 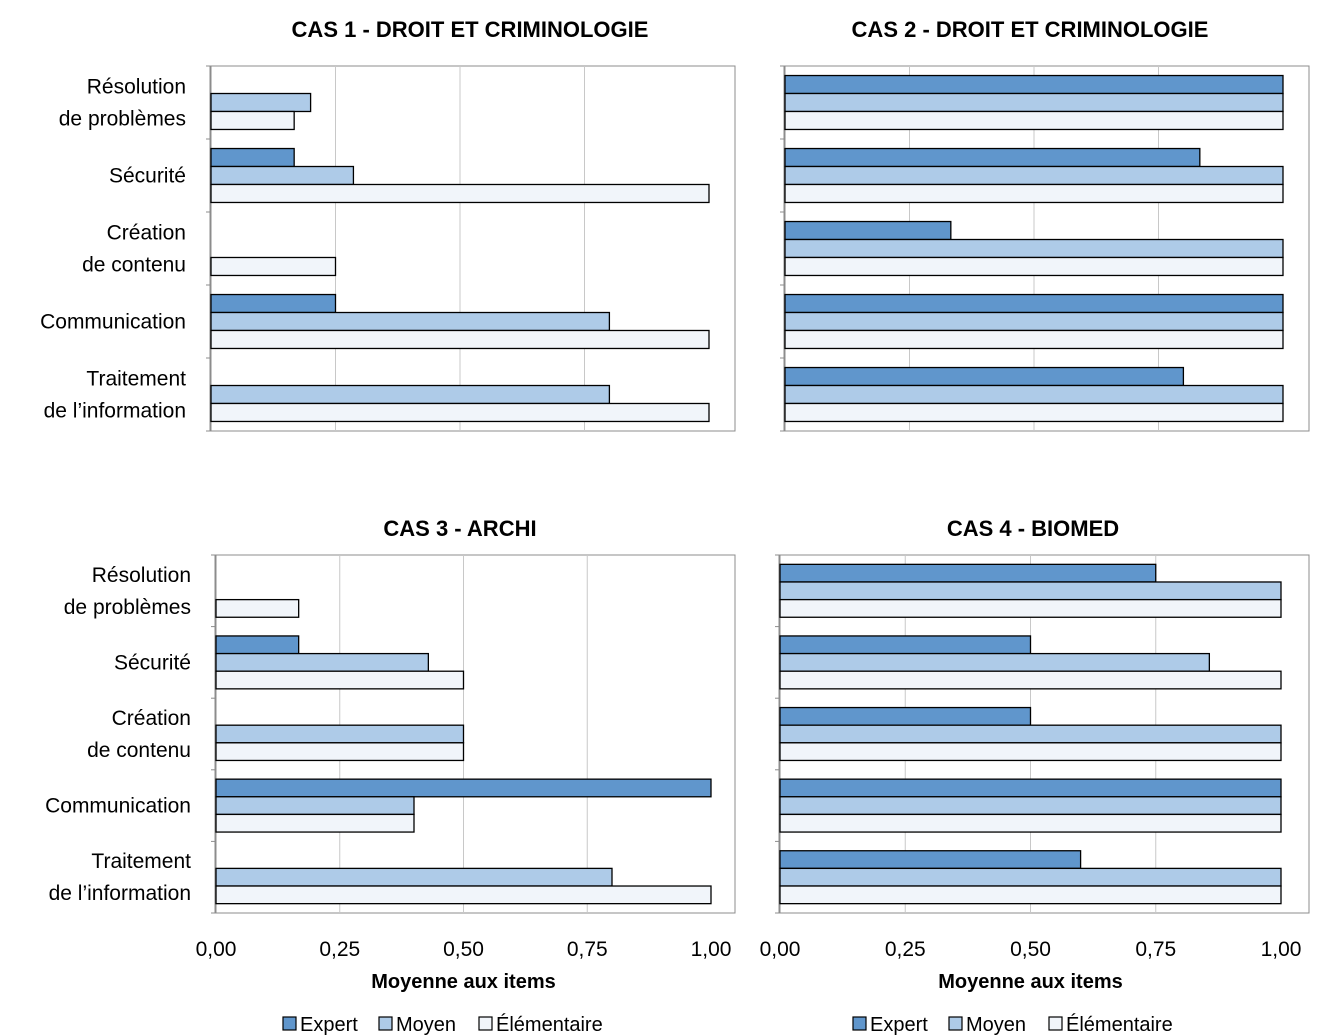 What do you see at coordinates (859, 1023) in the screenshot?
I see `legend-swatch-expert` at bounding box center [859, 1023].